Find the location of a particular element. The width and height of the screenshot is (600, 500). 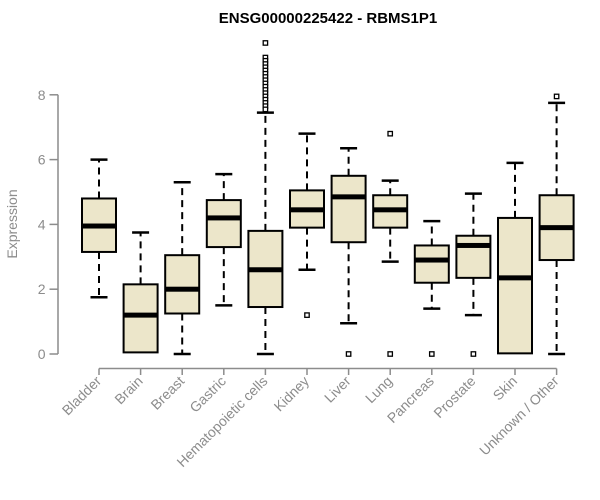

boxplot-brain is located at coordinates (140, 292).